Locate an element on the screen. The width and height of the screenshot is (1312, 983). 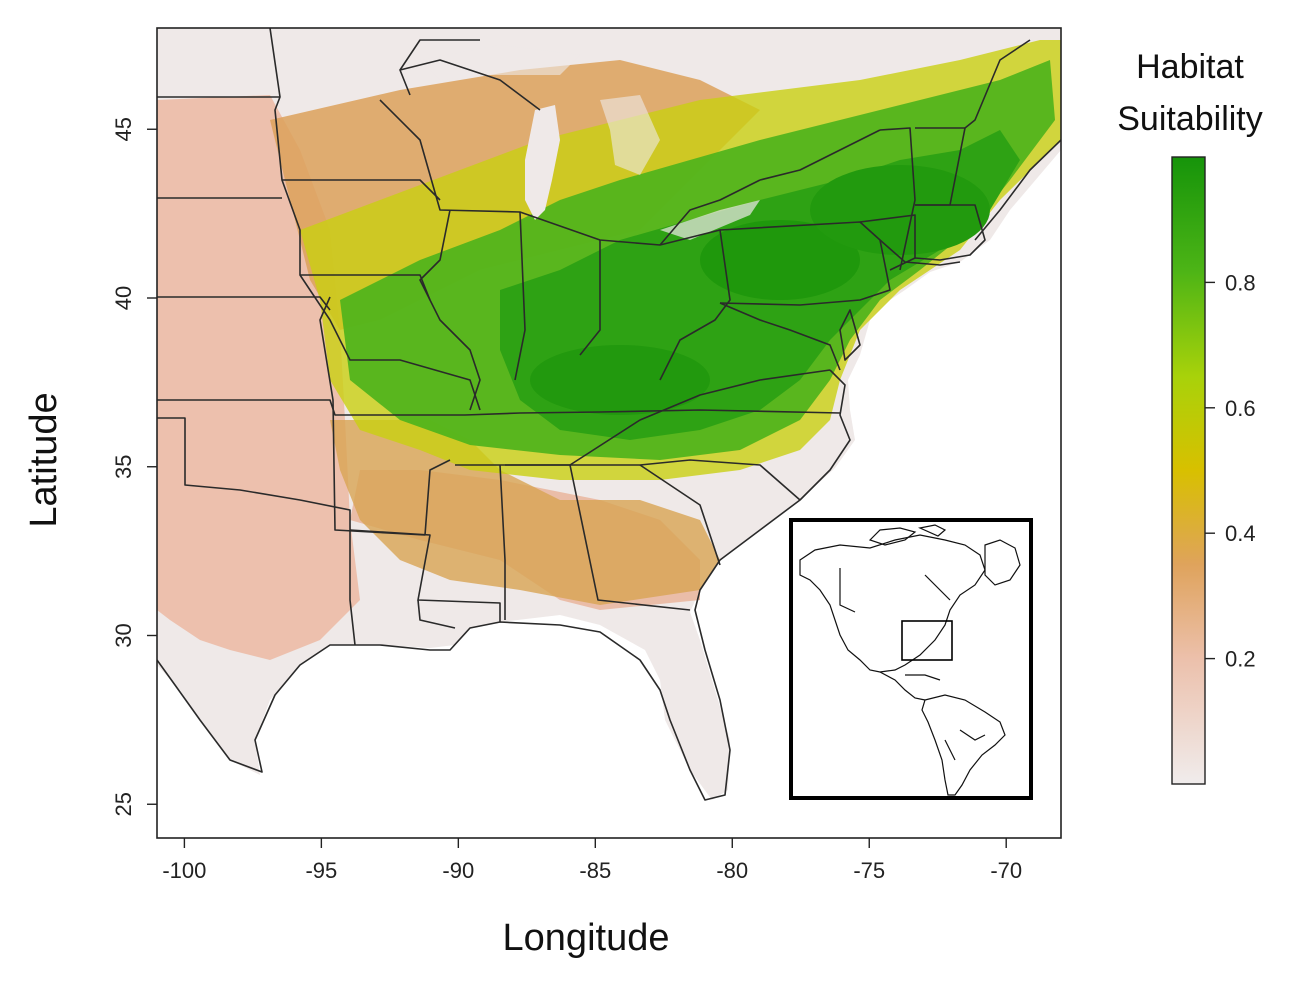
legend-tick-label: 0.6 is located at coordinates (1240, 408).